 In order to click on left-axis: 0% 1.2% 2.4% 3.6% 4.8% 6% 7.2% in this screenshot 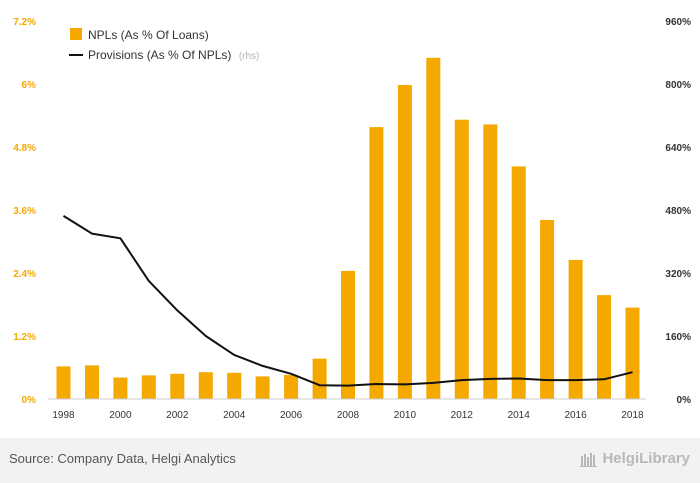, I will do `click(24, 211)`.